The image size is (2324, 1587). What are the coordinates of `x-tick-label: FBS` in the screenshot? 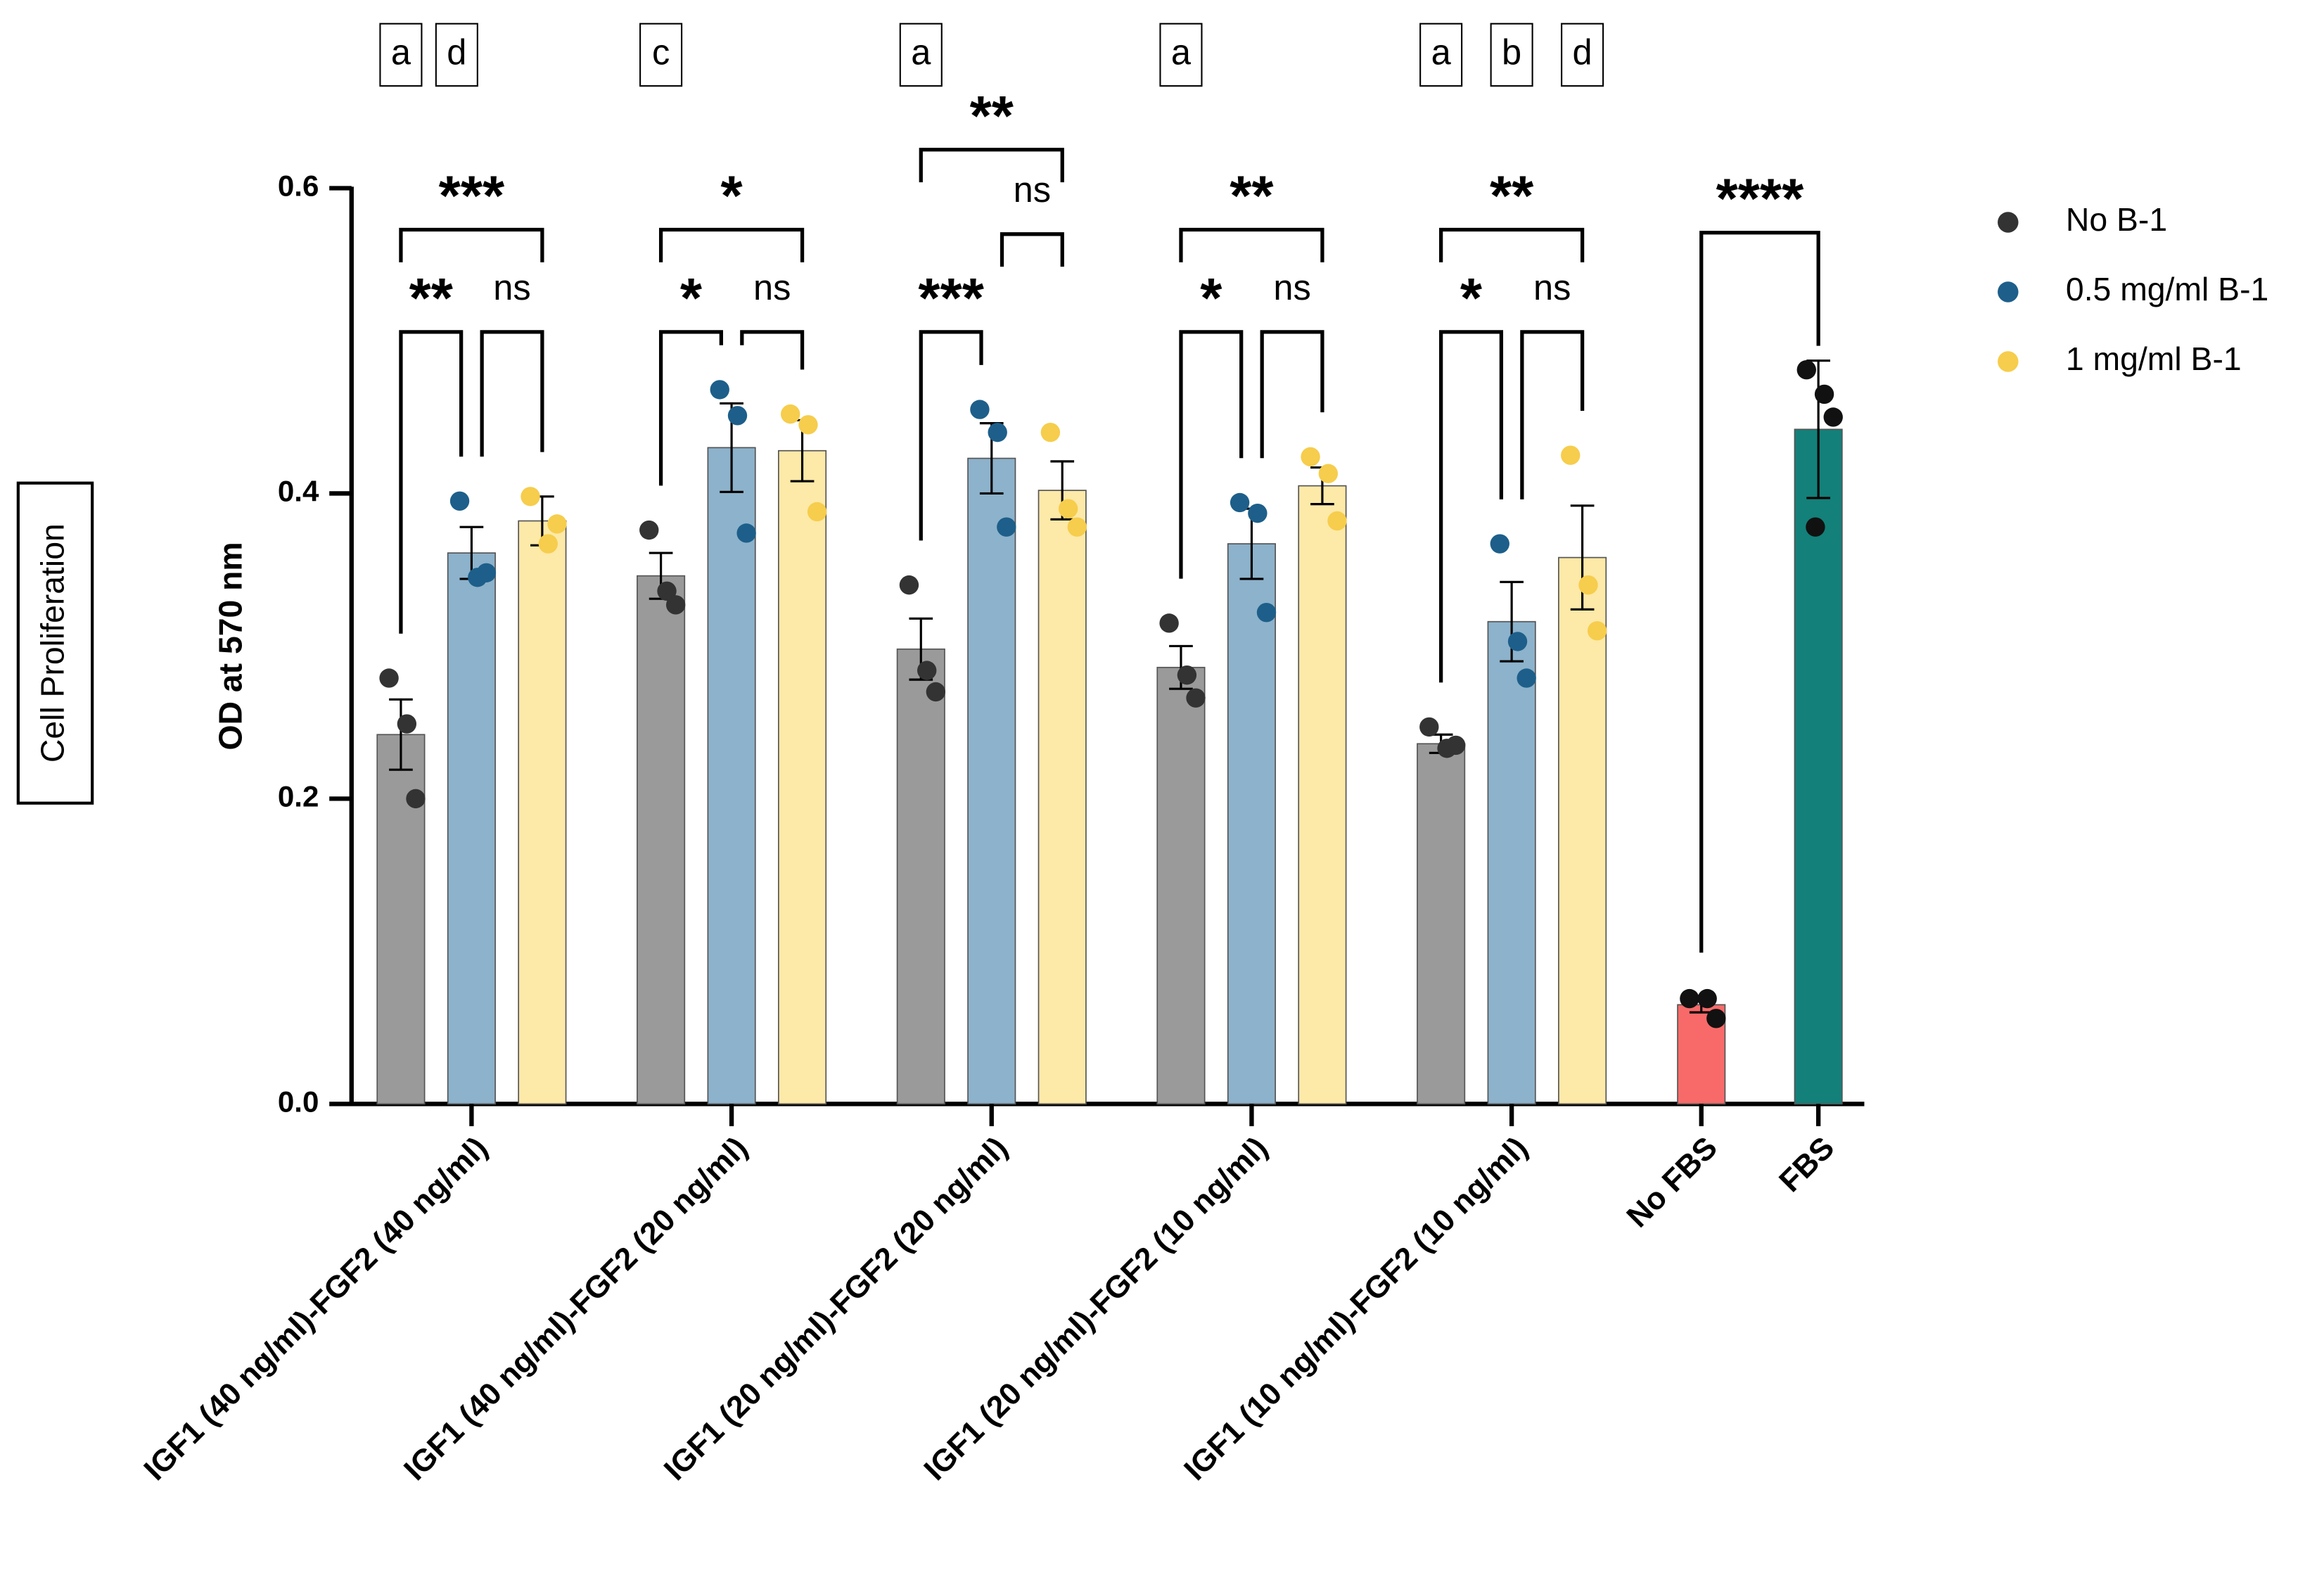 It's located at (1807, 1164).